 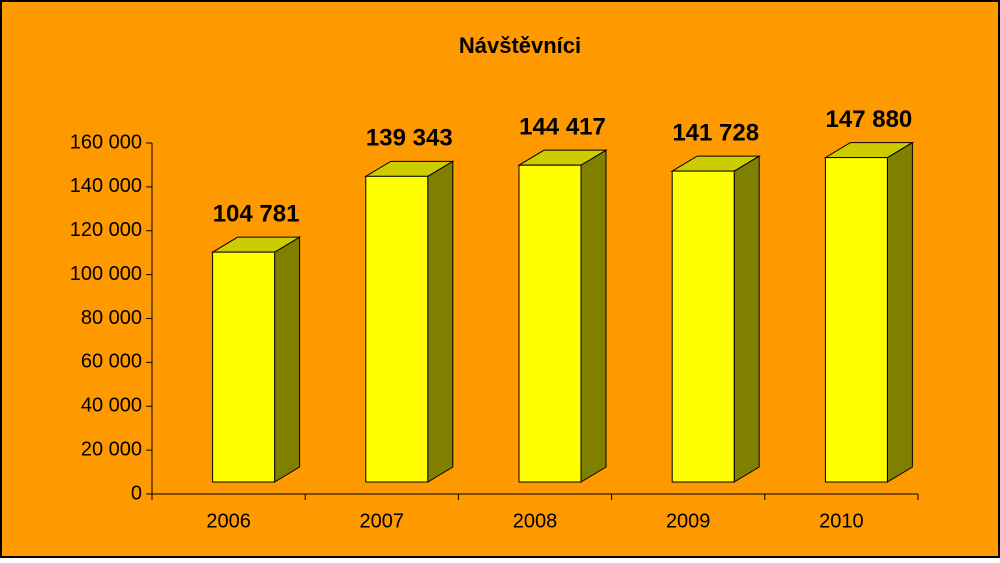 What do you see at coordinates (688, 521) in the screenshot?
I see `x-tick-label: 2009` at bounding box center [688, 521].